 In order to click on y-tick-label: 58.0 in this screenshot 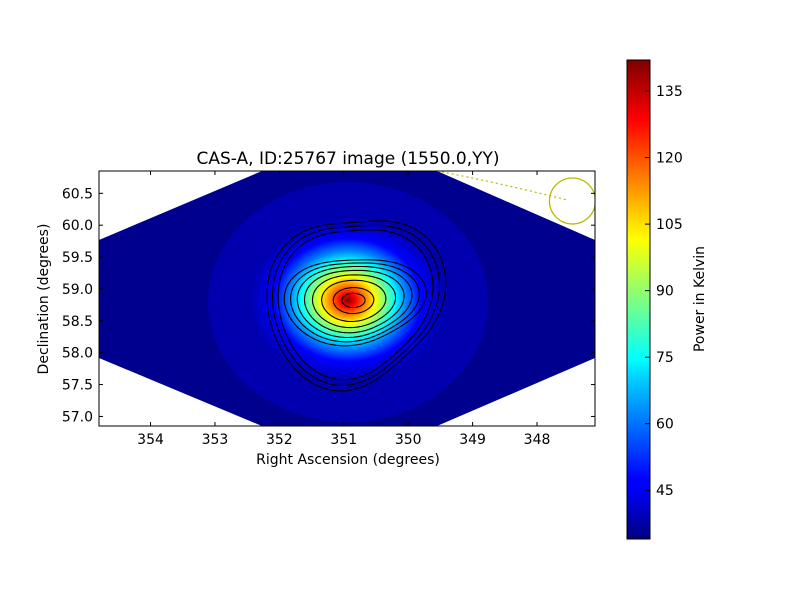, I will do `click(77, 354)`.